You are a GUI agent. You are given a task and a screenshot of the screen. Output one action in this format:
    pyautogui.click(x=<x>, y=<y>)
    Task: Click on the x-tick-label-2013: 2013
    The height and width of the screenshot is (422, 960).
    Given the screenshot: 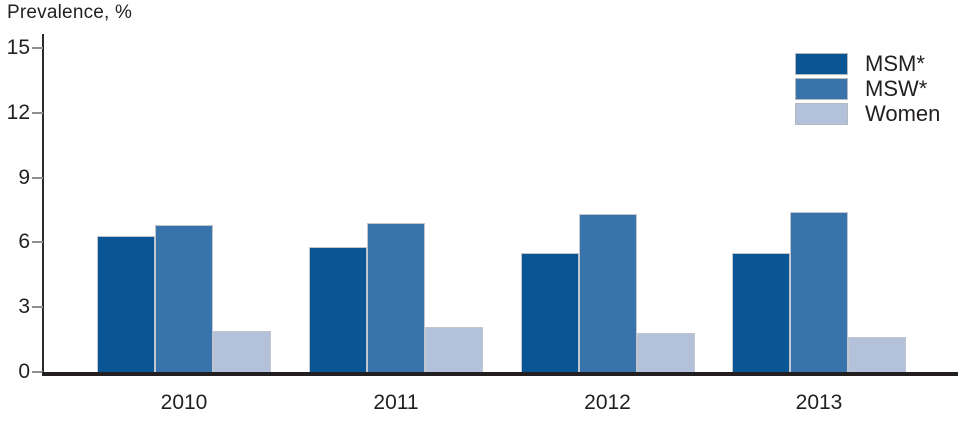 What is the action you would take?
    pyautogui.click(x=819, y=402)
    